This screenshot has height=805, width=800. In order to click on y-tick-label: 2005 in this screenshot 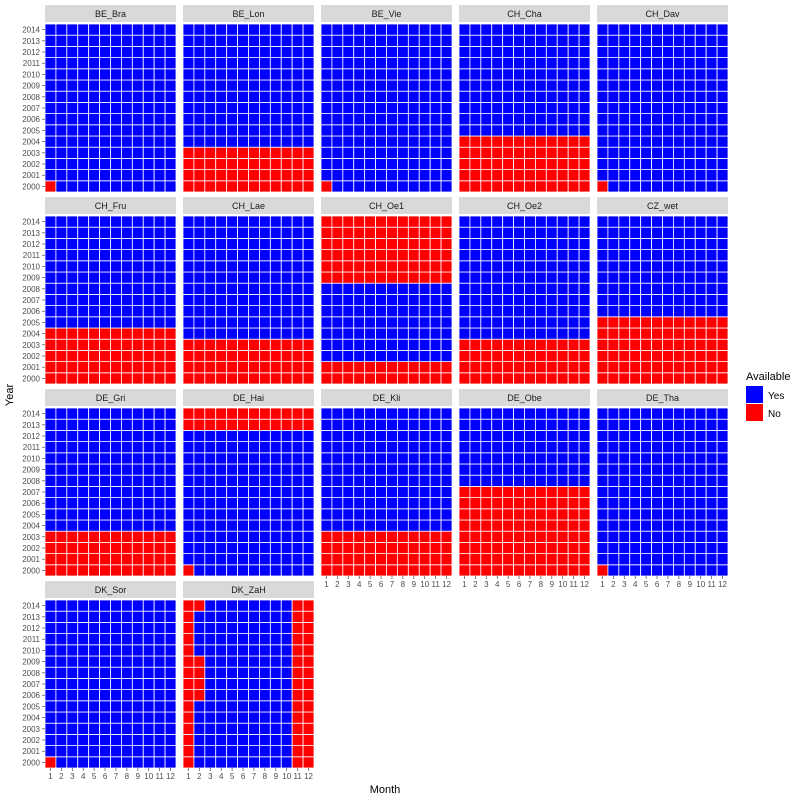, I will do `click(31, 514)`.